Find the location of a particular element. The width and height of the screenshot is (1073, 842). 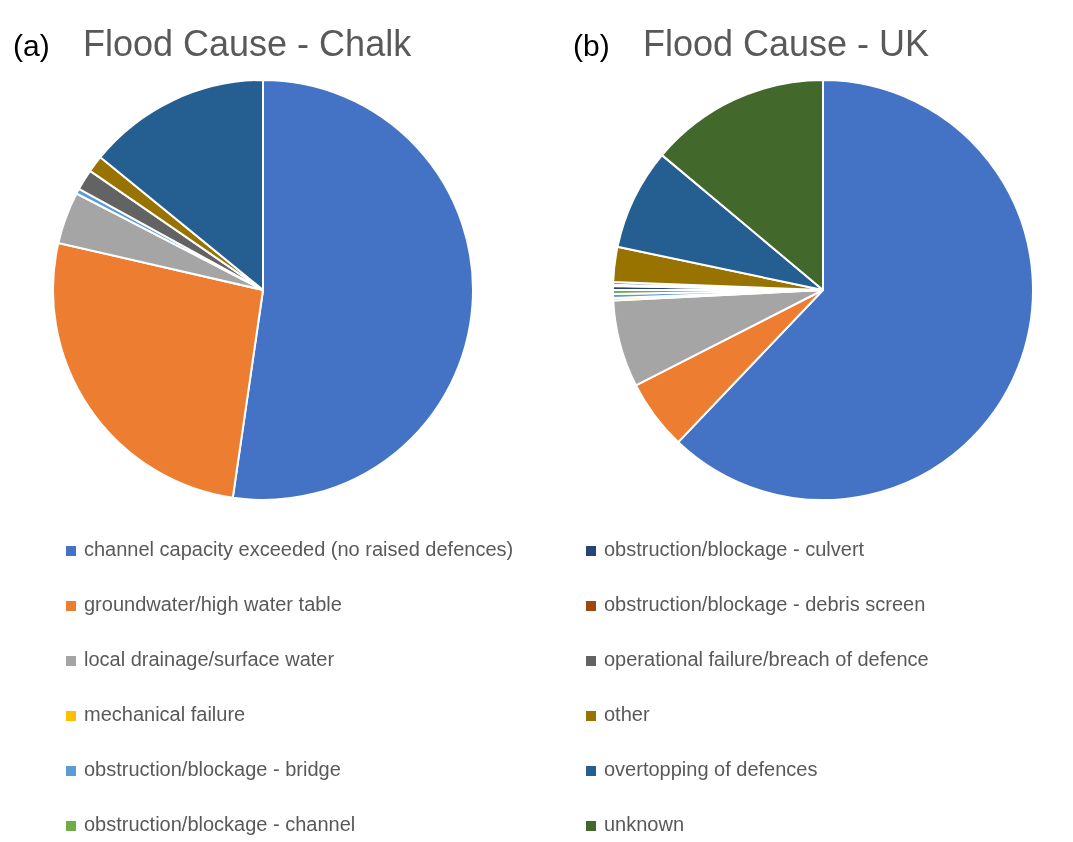

chart-title: Flood Cause - Chalk is located at coordinates (248, 43).